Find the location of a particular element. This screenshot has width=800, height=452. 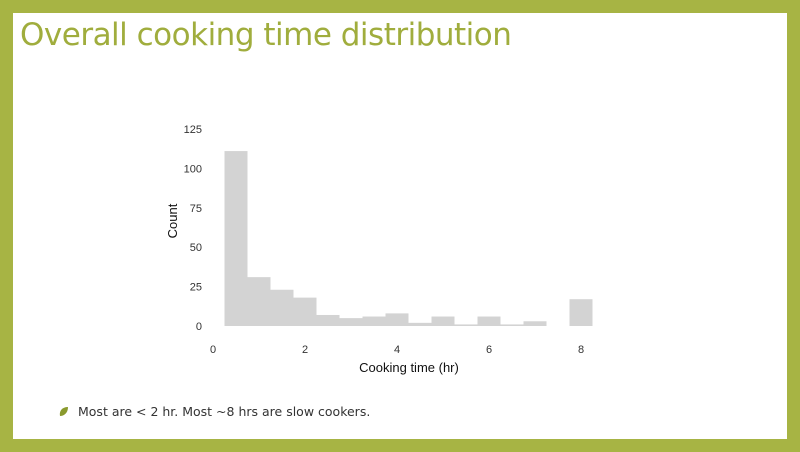

x-tick-label: 6 is located at coordinates (489, 350).